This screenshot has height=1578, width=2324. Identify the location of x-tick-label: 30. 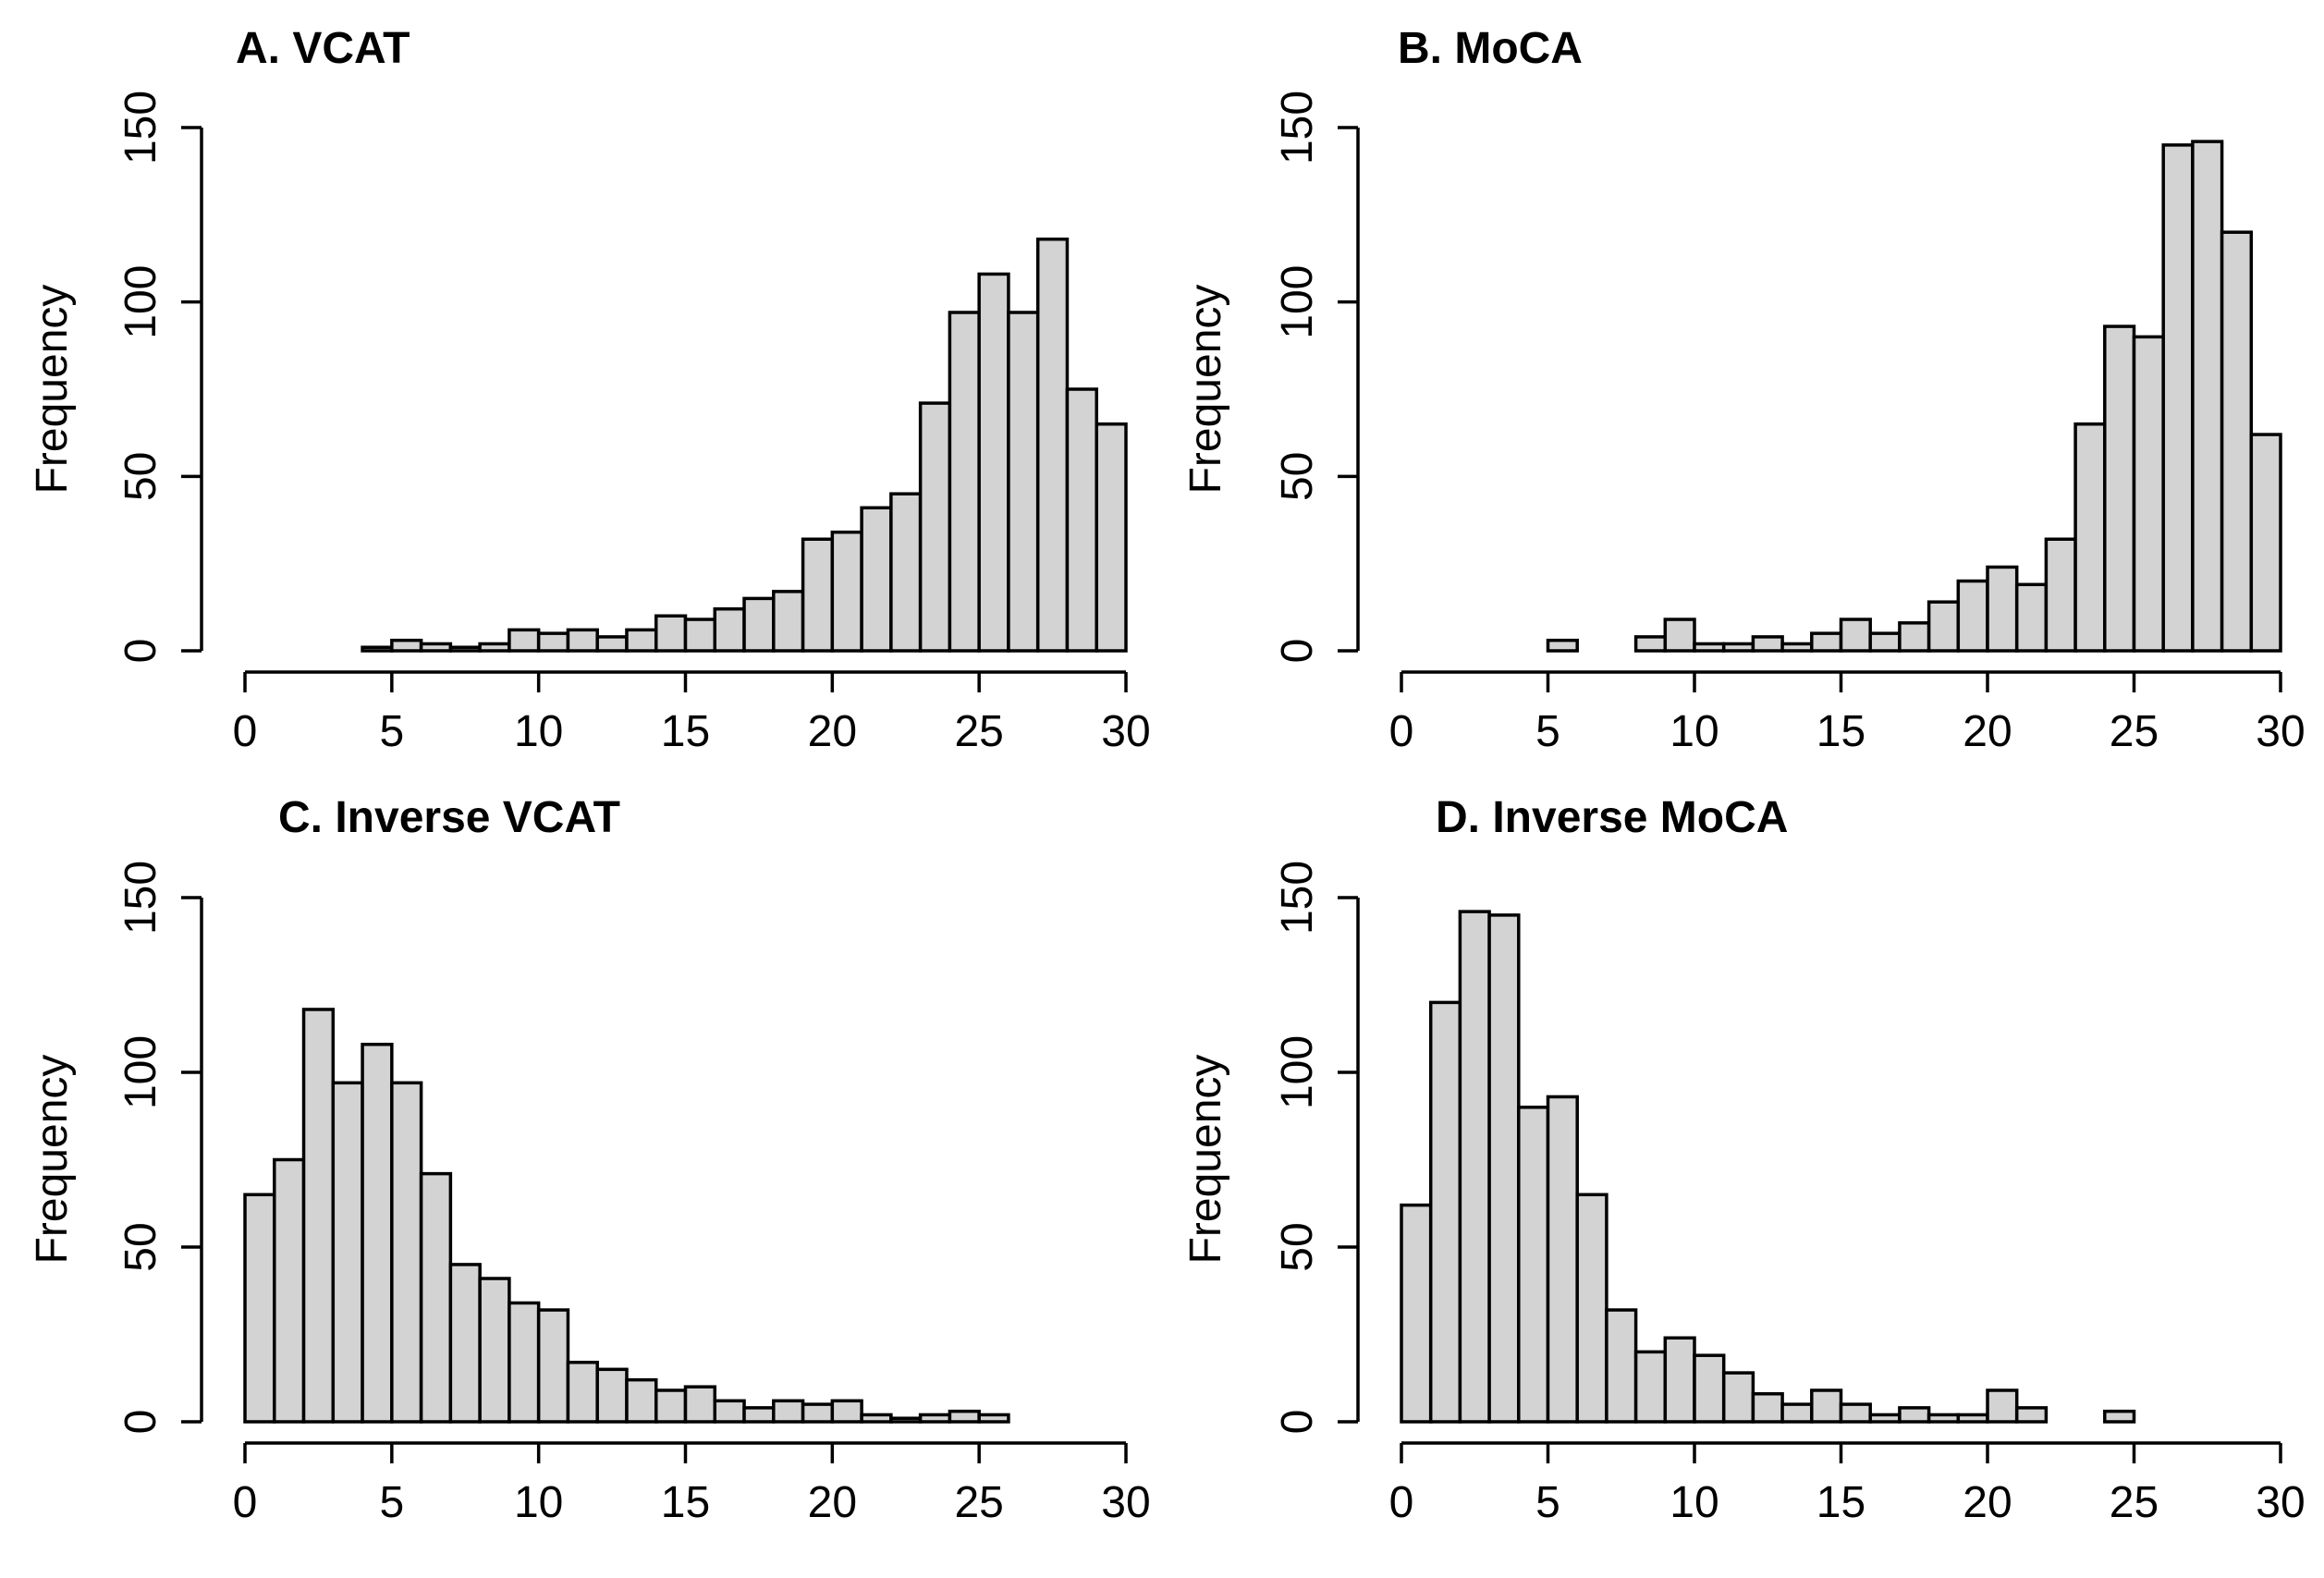
(1125, 1502).